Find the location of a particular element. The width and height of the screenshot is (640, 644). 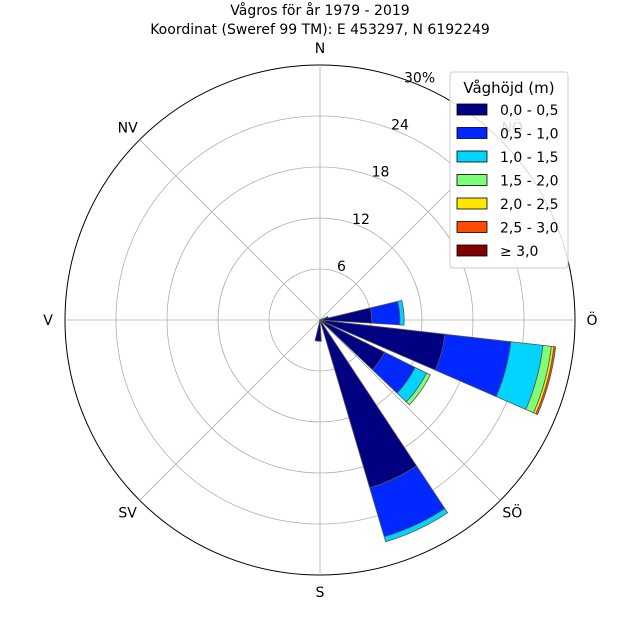

direction-label: NV is located at coordinates (128, 129).